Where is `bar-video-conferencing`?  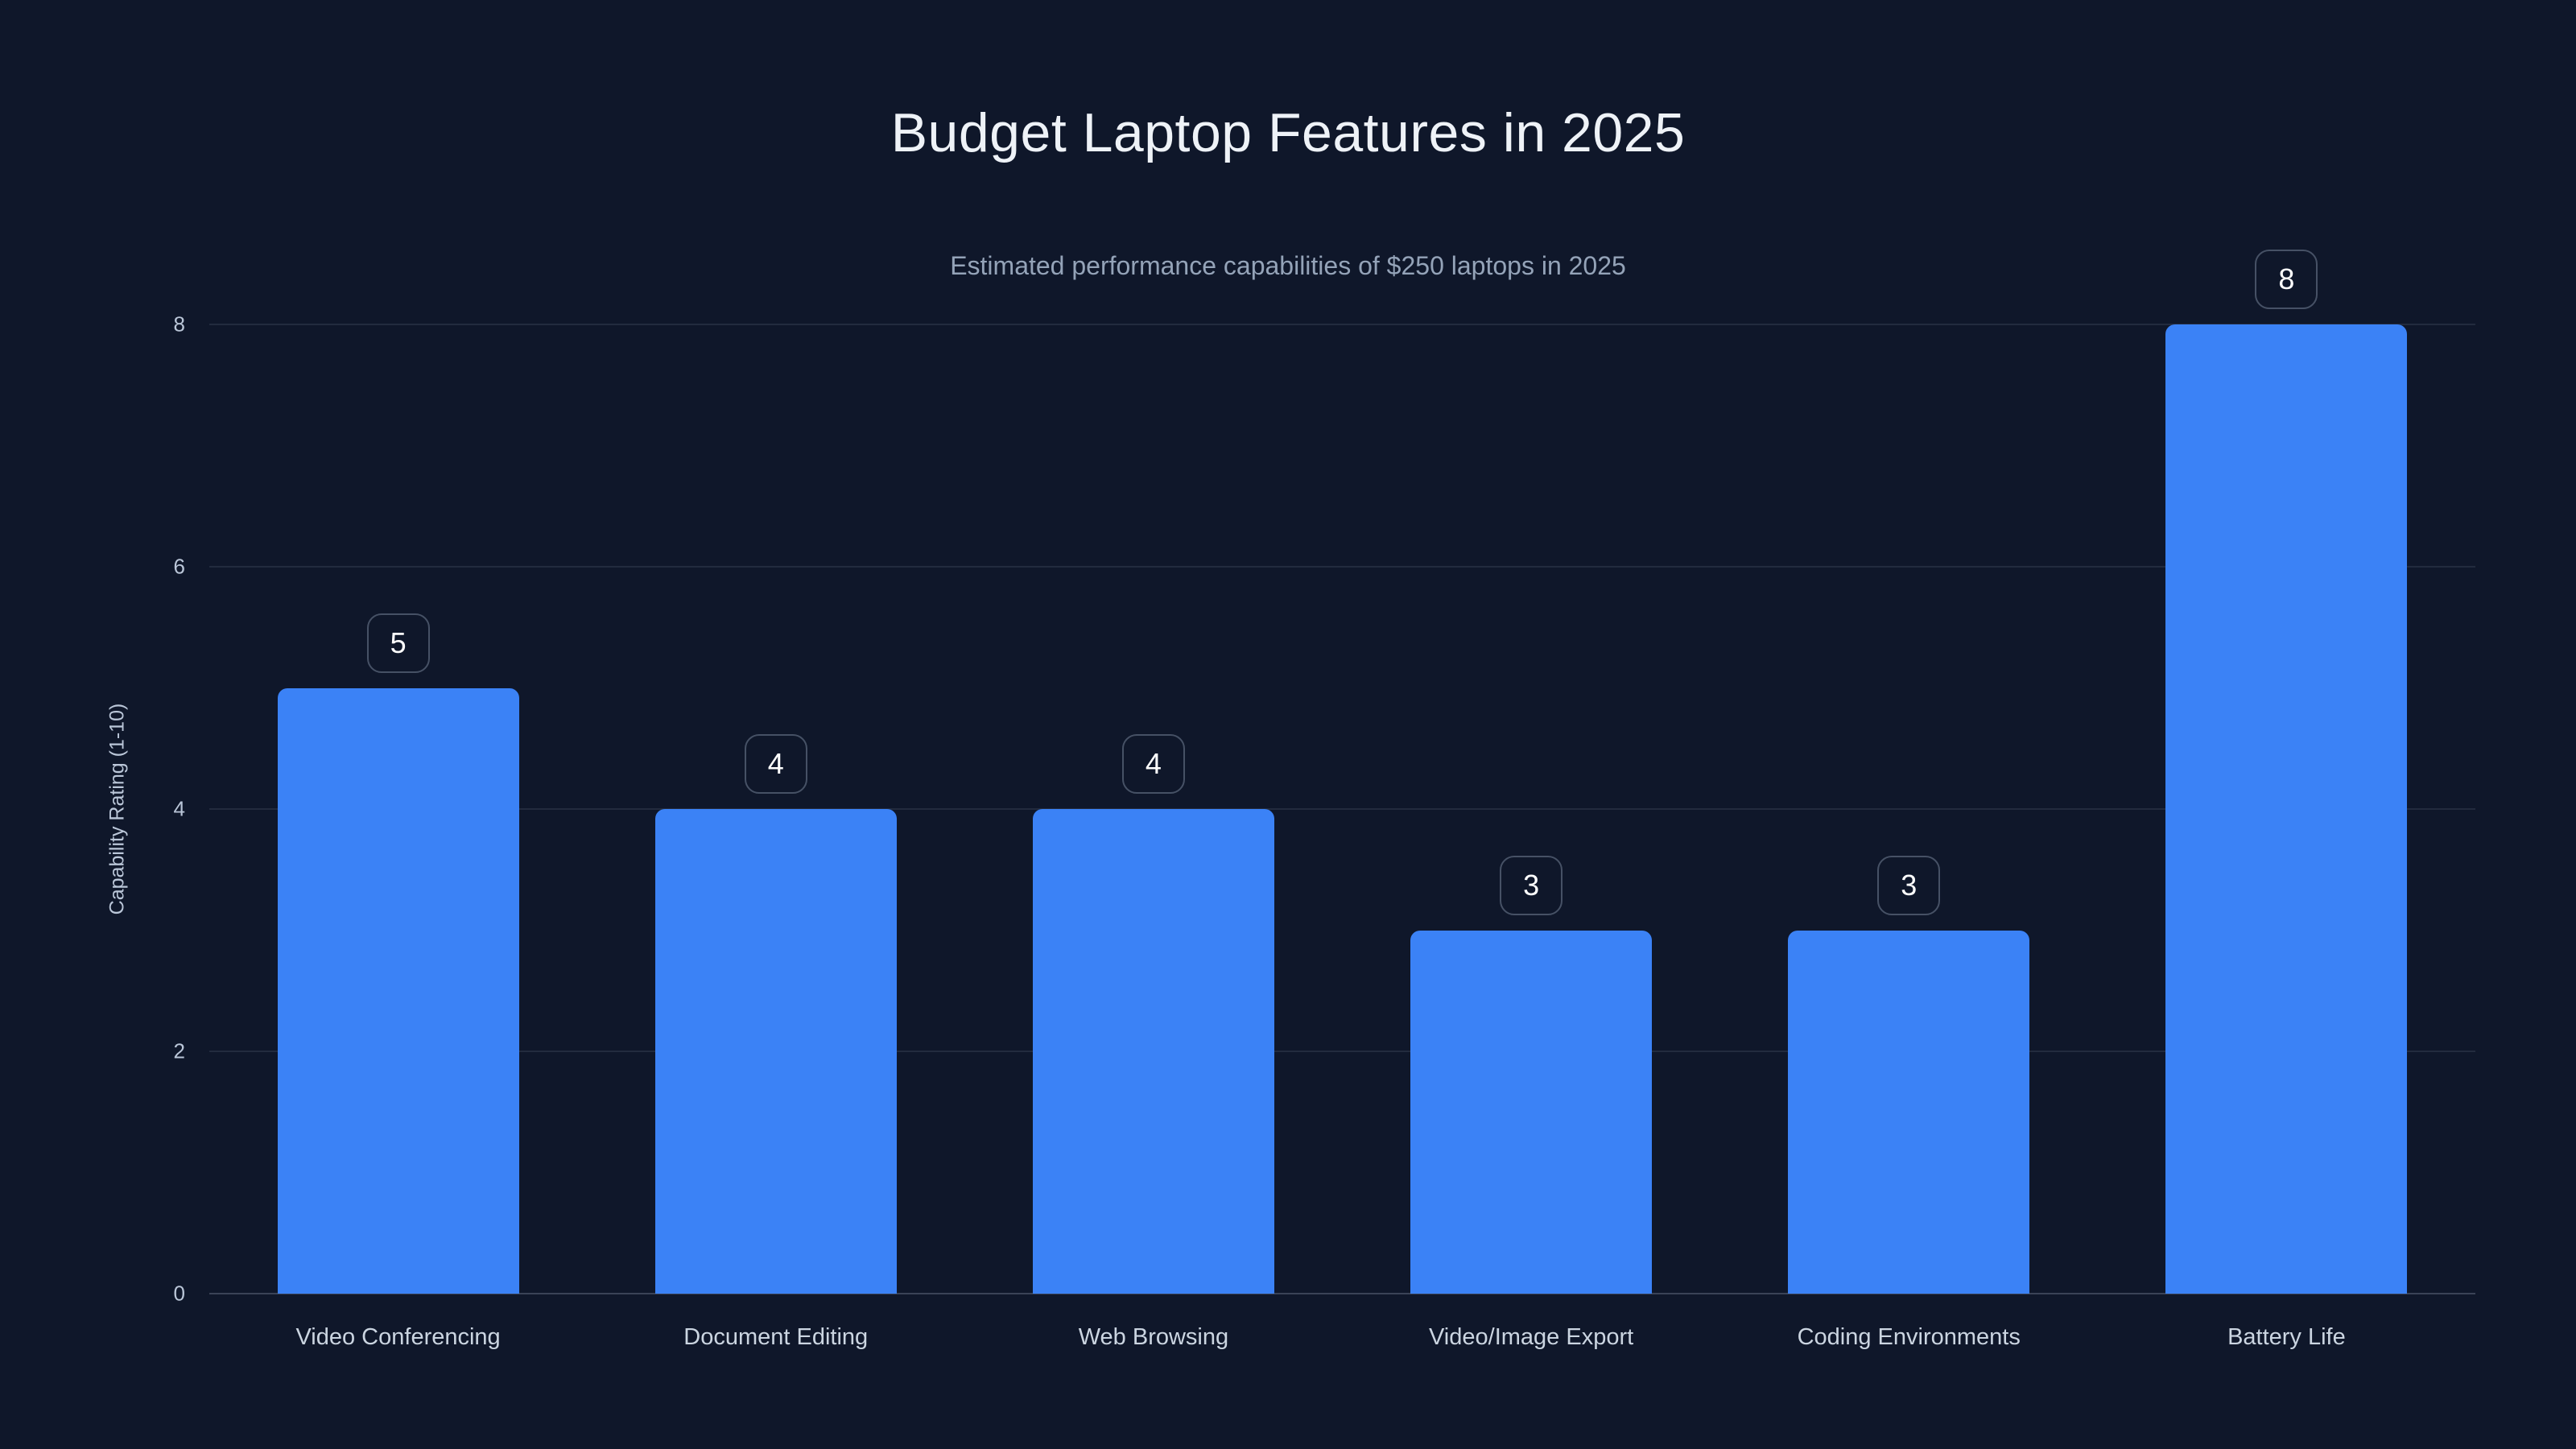
bar-video-conferencing is located at coordinates (398, 990).